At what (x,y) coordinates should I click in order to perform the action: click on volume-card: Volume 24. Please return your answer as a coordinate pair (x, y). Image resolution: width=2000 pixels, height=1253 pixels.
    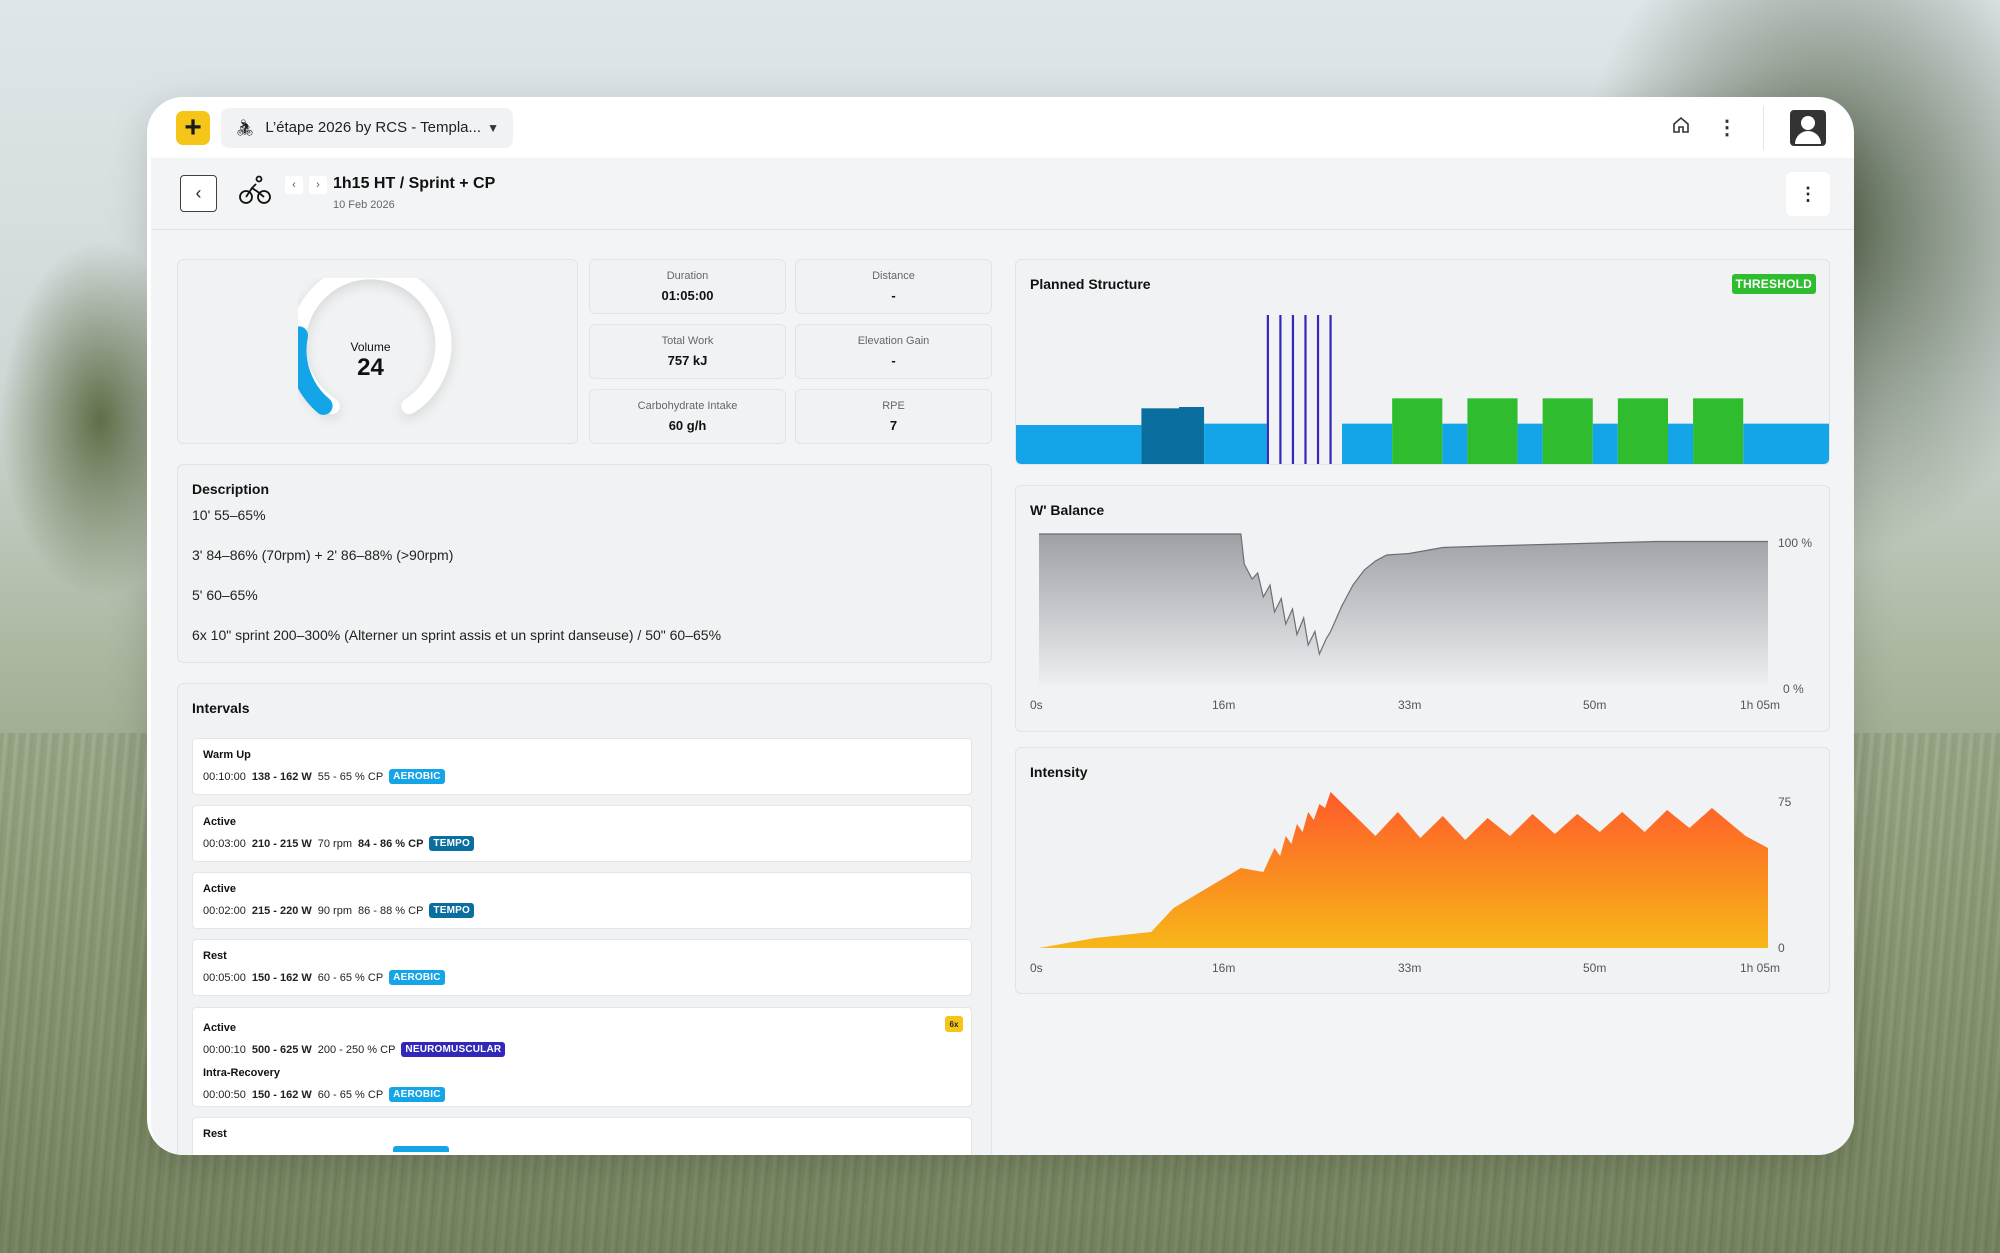
    Looking at the image, I should click on (377, 351).